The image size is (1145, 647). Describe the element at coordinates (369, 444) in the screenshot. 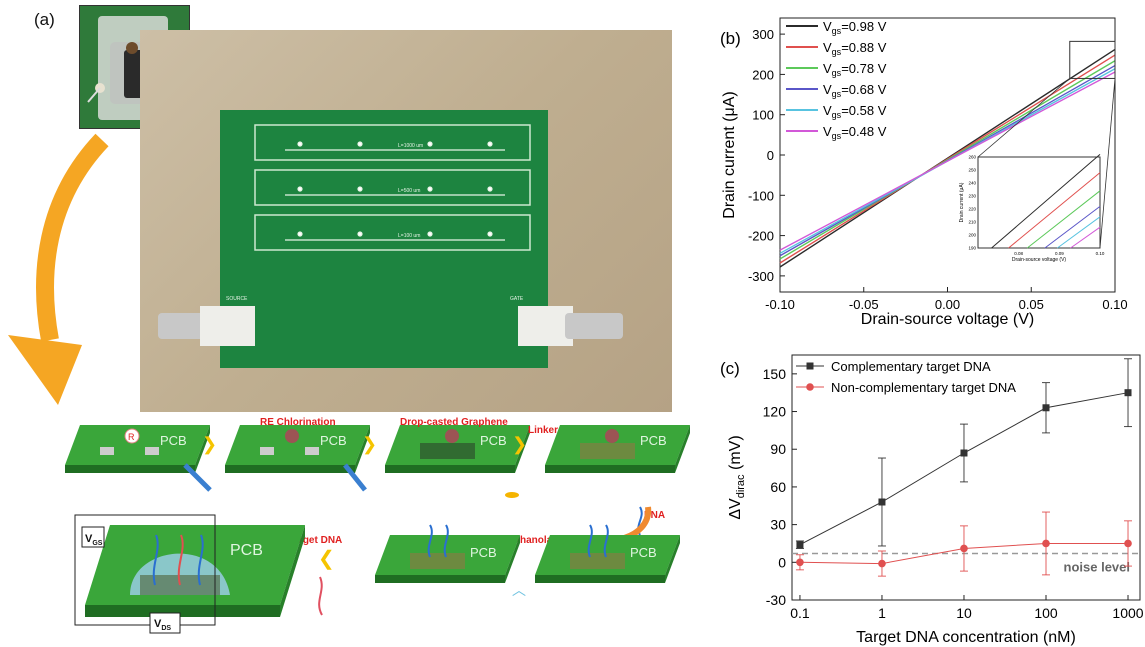

I see `step-arrow-2: ❯` at that location.